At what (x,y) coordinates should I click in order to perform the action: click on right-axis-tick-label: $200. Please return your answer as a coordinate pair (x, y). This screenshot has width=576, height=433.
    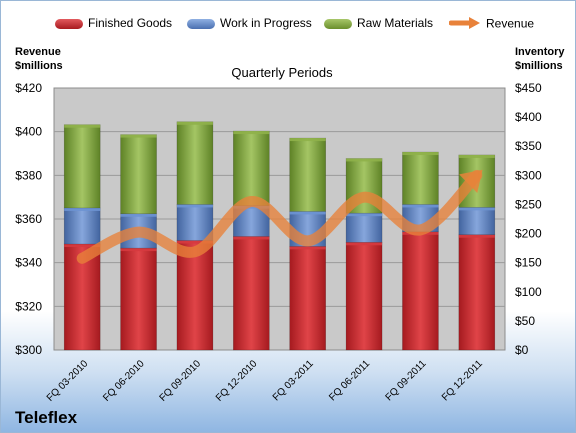
    Looking at the image, I should click on (528, 234).